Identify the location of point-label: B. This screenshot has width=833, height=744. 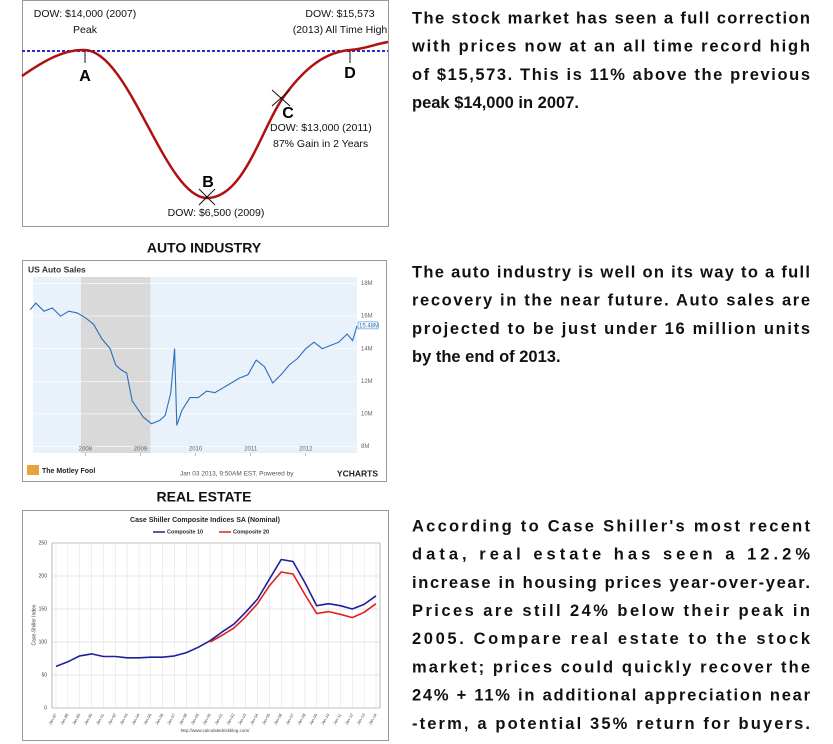
(208, 182).